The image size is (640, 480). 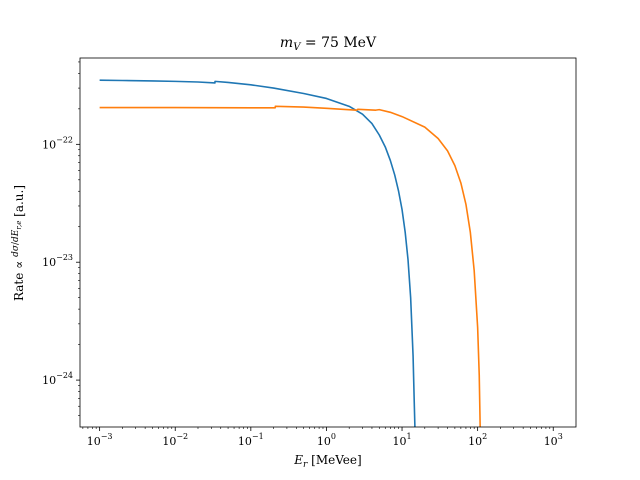 What do you see at coordinates (553, 440) in the screenshot?
I see `x-tick-label: 10³` at bounding box center [553, 440].